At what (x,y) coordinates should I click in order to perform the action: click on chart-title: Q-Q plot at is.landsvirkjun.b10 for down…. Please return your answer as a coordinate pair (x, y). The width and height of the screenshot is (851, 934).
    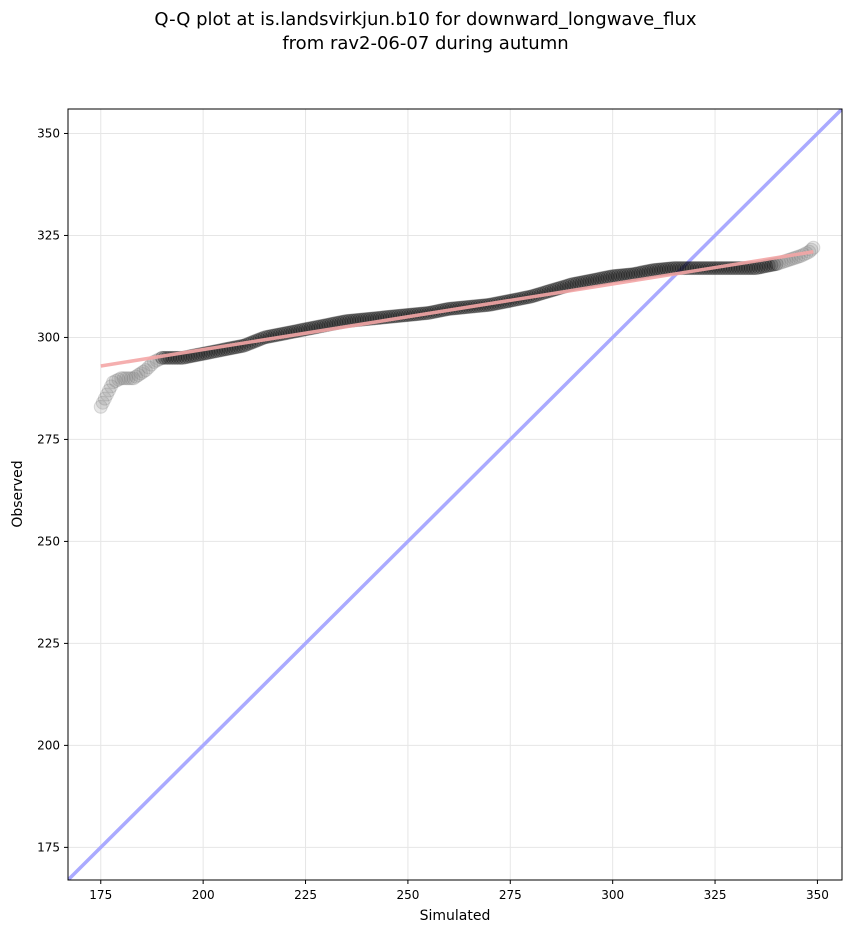
    Looking at the image, I should click on (425, 32).